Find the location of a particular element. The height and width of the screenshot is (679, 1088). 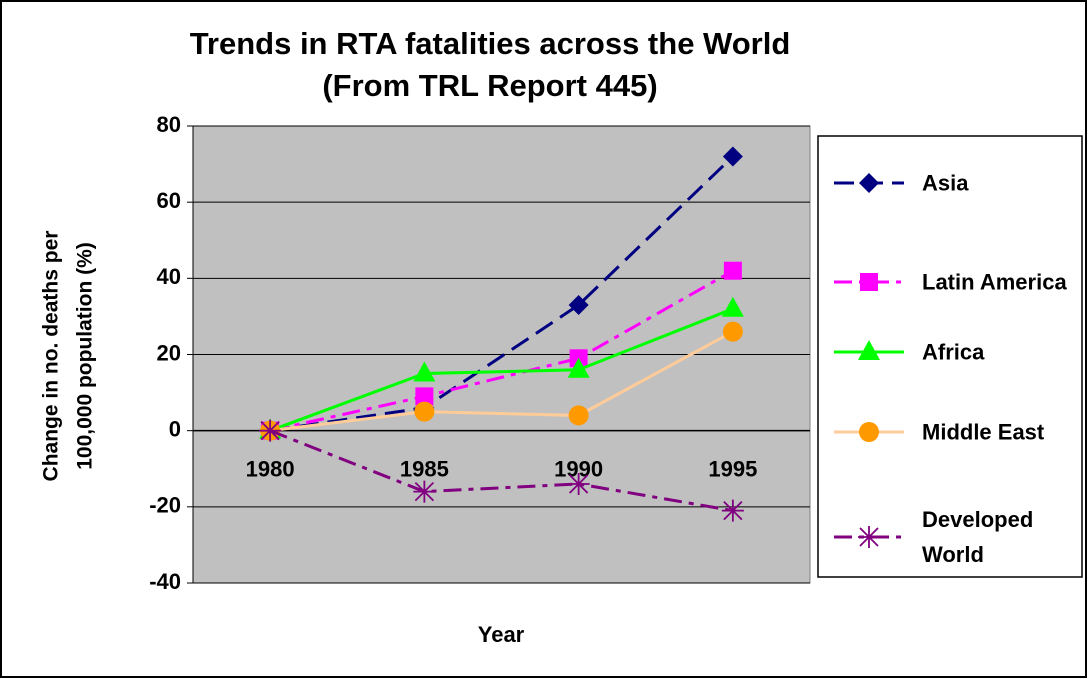

y-tick-label: -20 is located at coordinates (165, 505).